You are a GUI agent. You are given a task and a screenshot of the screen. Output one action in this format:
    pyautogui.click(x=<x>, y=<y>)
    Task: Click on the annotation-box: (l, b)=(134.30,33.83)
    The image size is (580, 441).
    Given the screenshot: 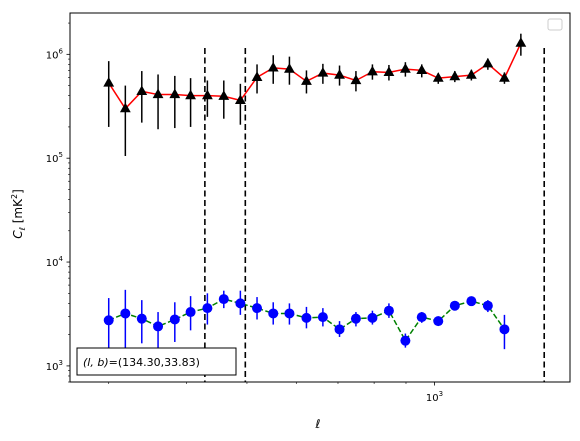 What is the action you would take?
    pyautogui.click(x=156, y=361)
    